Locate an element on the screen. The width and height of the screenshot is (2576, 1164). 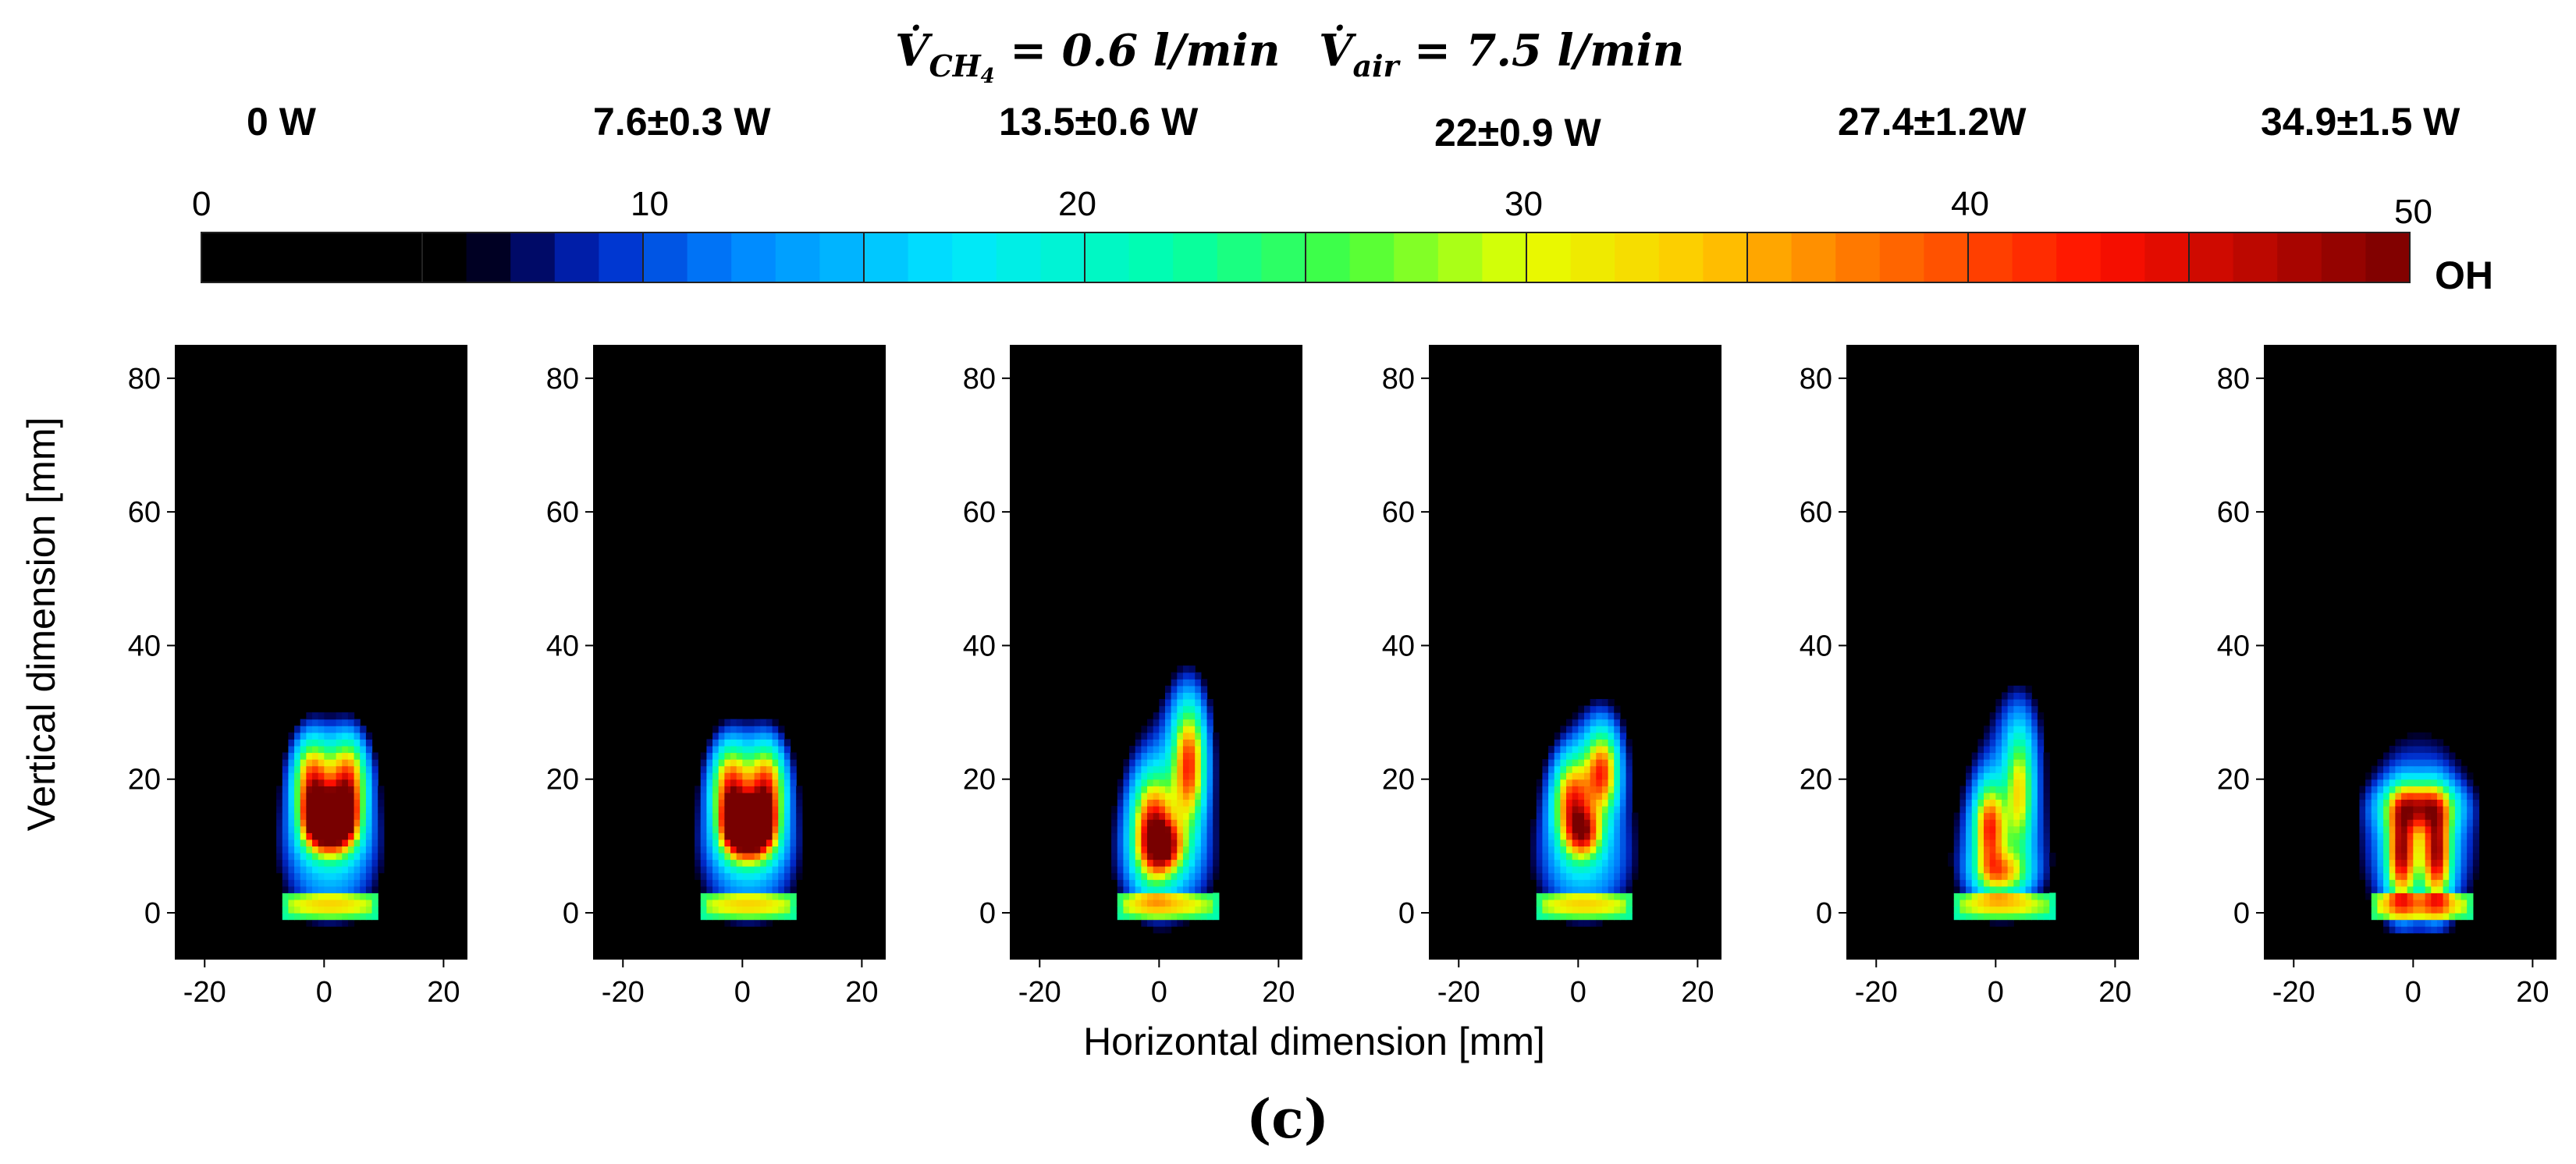
x-axis-label: Horizontal dimension [mm] is located at coordinates (1314, 1041).